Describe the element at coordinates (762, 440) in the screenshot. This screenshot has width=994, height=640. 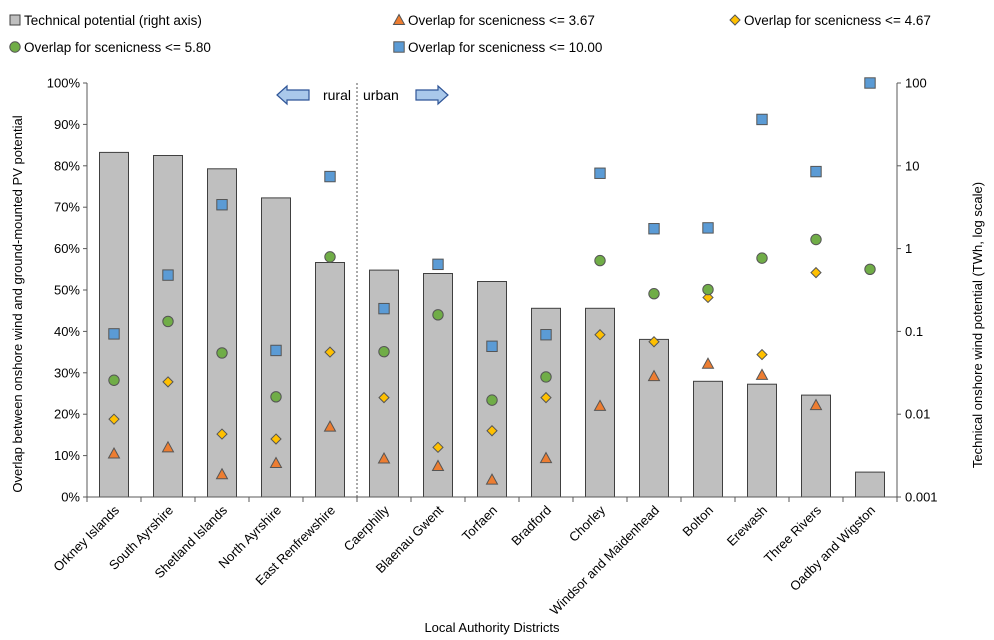
I see `bar-erewash` at that location.